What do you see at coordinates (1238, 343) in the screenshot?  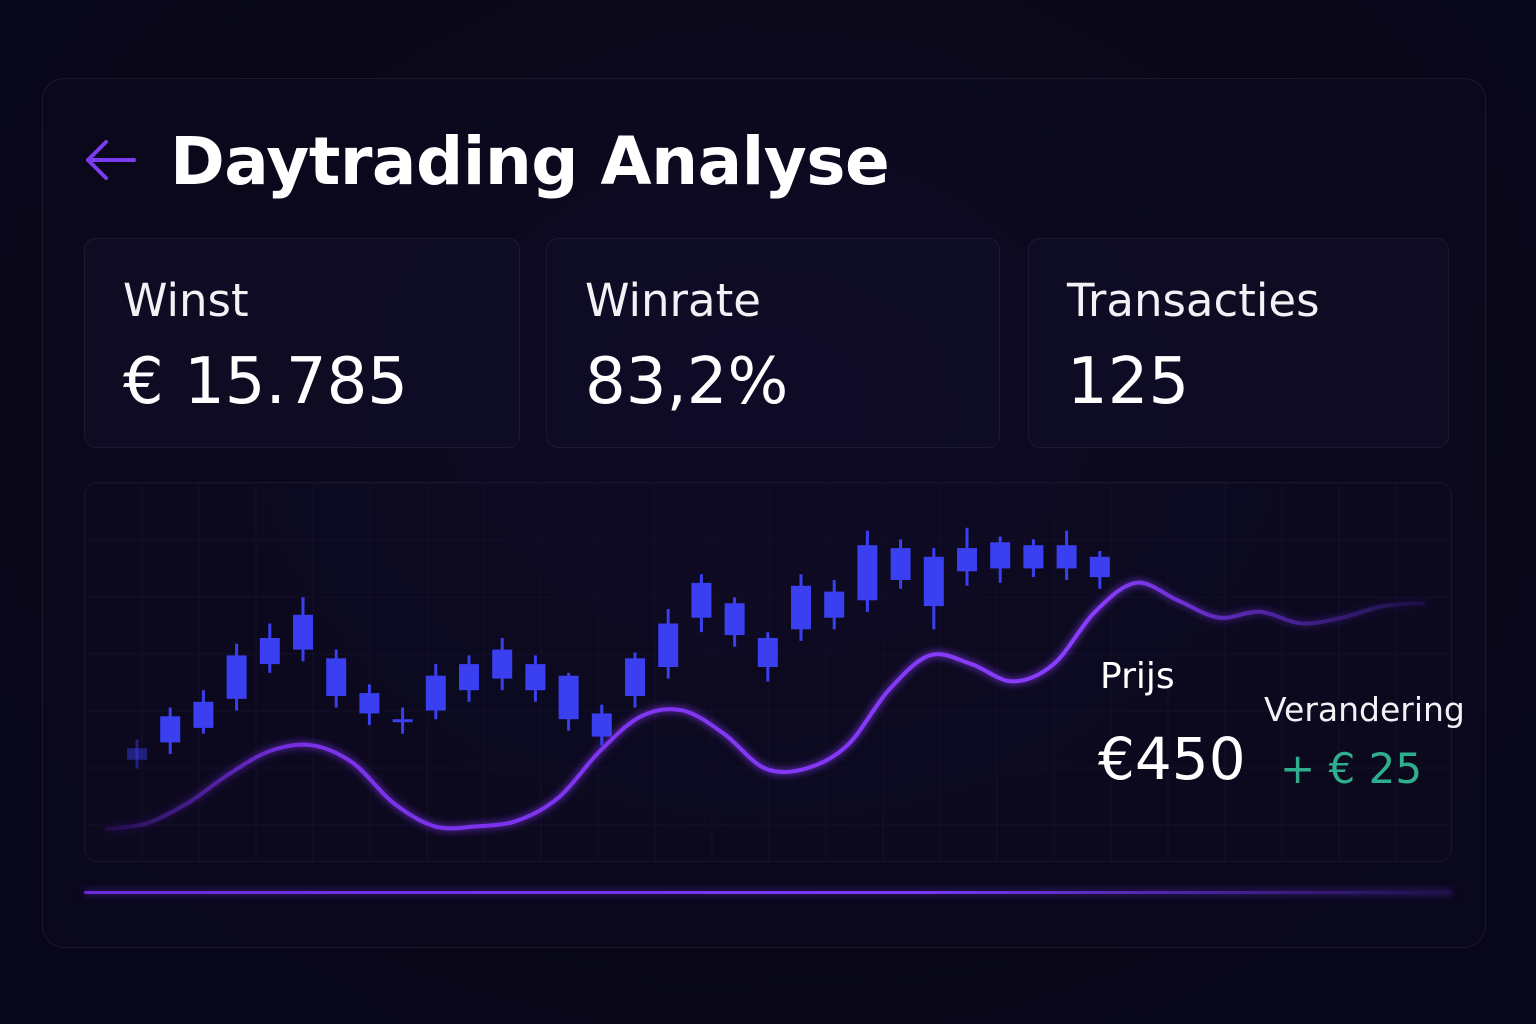 I see `stat-card-transacties: Transacties 125` at bounding box center [1238, 343].